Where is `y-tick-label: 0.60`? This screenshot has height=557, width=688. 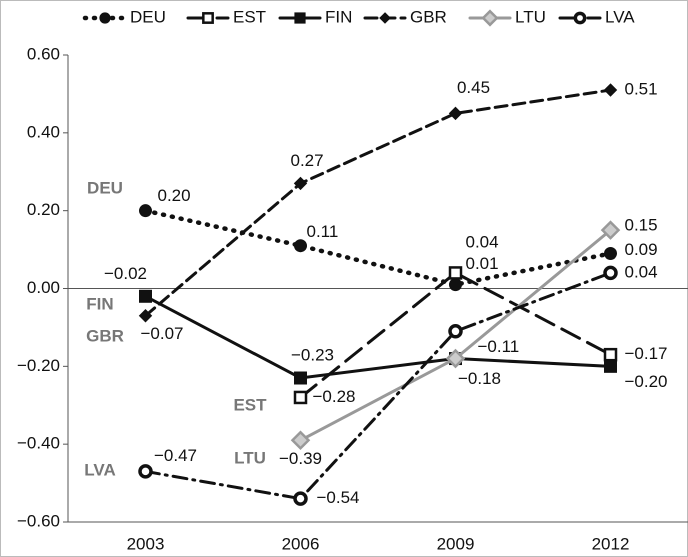
y-tick-label: 0.60 is located at coordinates (43, 53).